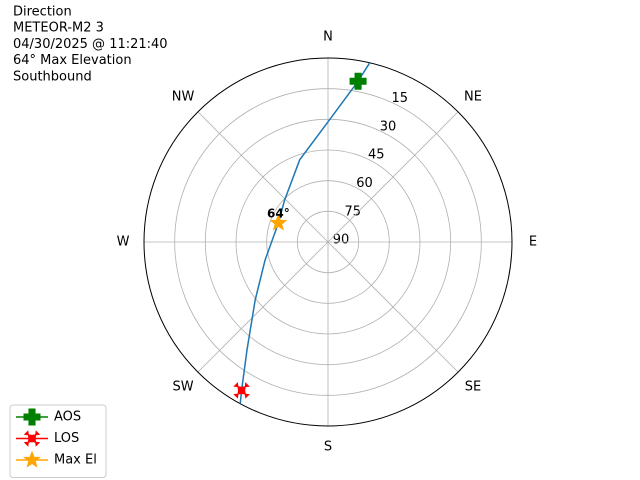 Image resolution: width=640 pixels, height=480 pixels. I want to click on theta-tick-label: NE, so click(473, 97).